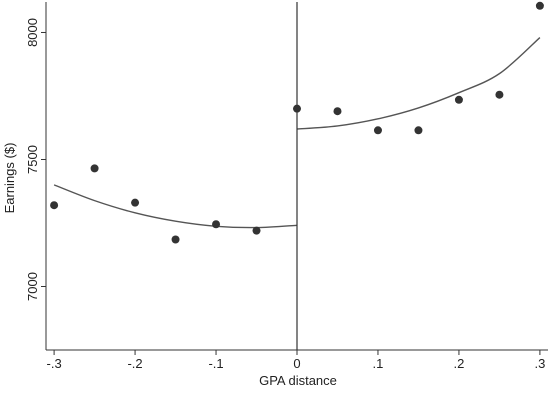 Image resolution: width=550 pixels, height=394 pixels. What do you see at coordinates (134, 363) in the screenshot?
I see `x-tick-label: -.2` at bounding box center [134, 363].